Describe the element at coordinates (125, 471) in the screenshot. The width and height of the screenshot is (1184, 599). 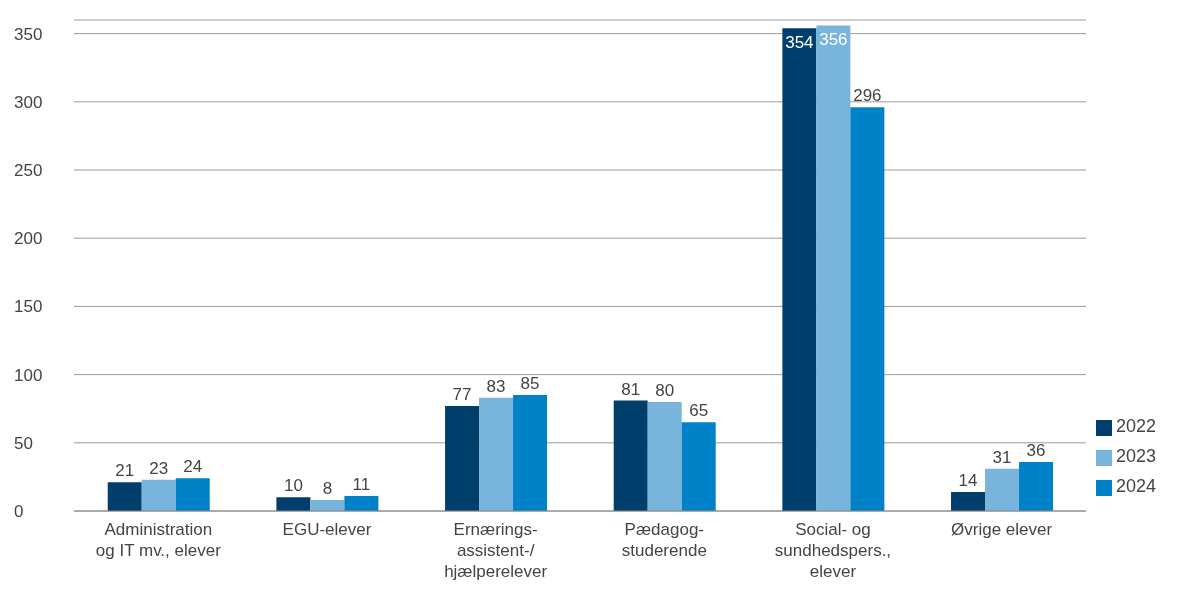
I see `data-label: 21` at that location.